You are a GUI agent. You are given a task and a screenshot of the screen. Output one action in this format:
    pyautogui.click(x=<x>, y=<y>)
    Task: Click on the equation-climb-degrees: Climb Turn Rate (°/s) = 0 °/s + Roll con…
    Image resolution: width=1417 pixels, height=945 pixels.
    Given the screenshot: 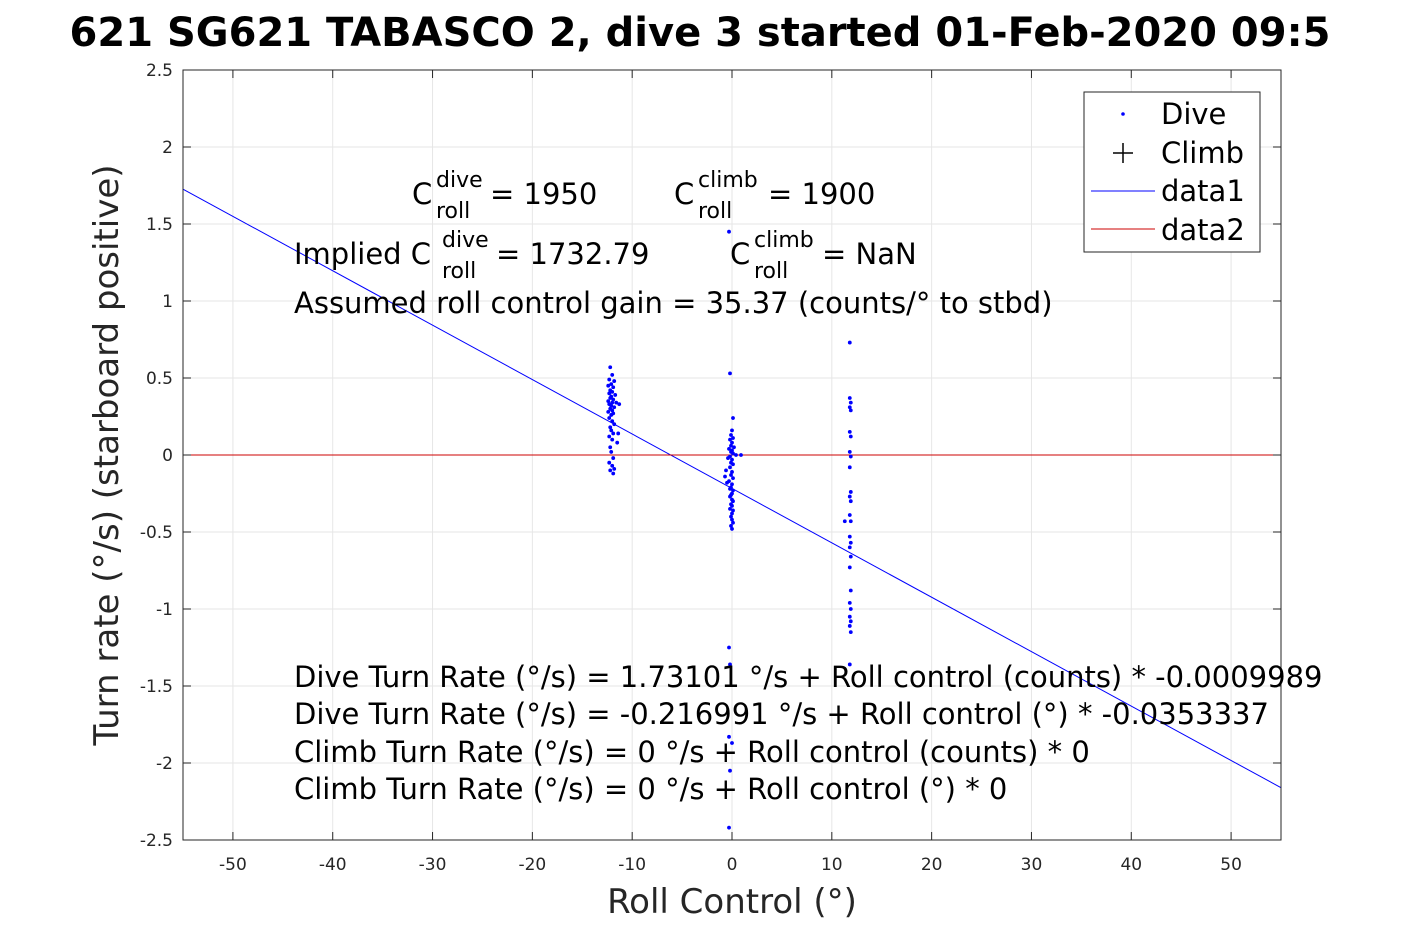 What is the action you would take?
    pyautogui.click(x=650, y=789)
    